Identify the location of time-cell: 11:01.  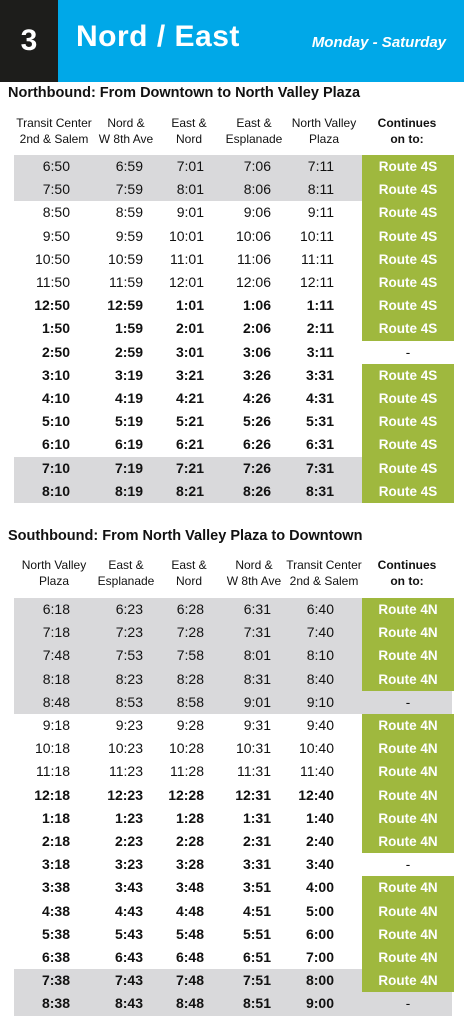
(187, 258).